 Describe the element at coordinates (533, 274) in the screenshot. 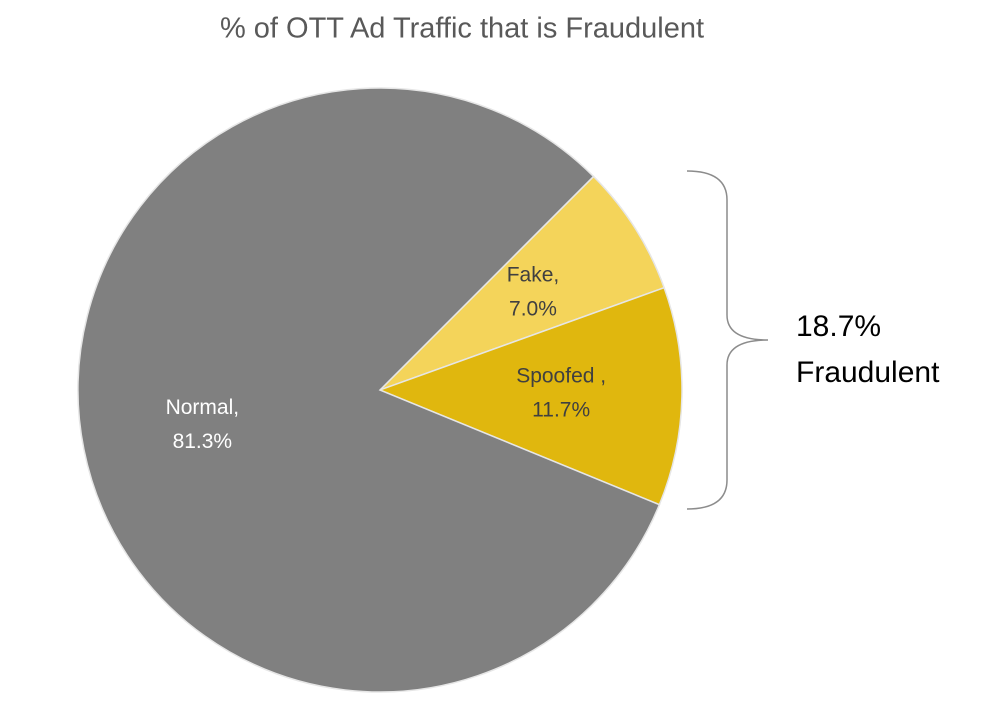

I see `slice-label: Fake,` at that location.